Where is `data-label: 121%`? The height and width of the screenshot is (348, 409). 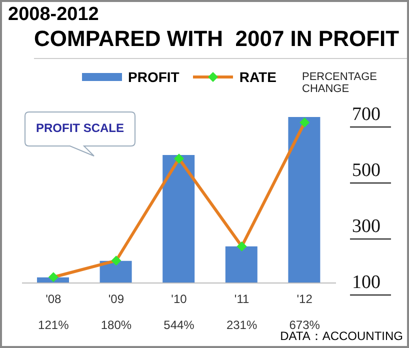 data-label: 121% is located at coordinates (54, 325).